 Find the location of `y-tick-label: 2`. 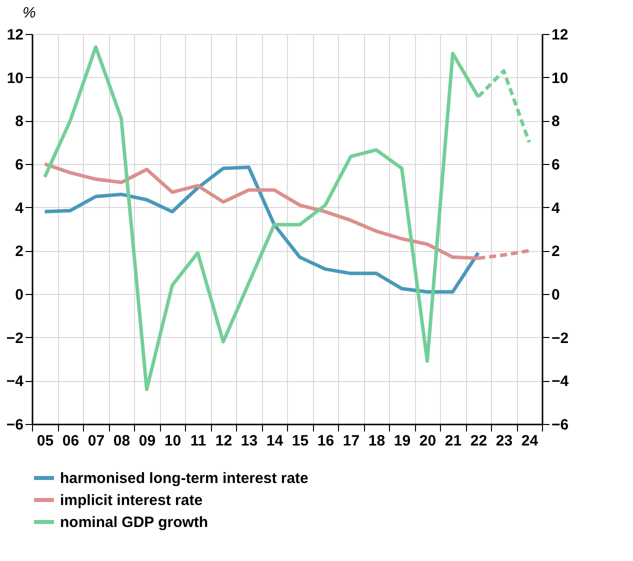

y-tick-label: 2 is located at coordinates (19, 251).